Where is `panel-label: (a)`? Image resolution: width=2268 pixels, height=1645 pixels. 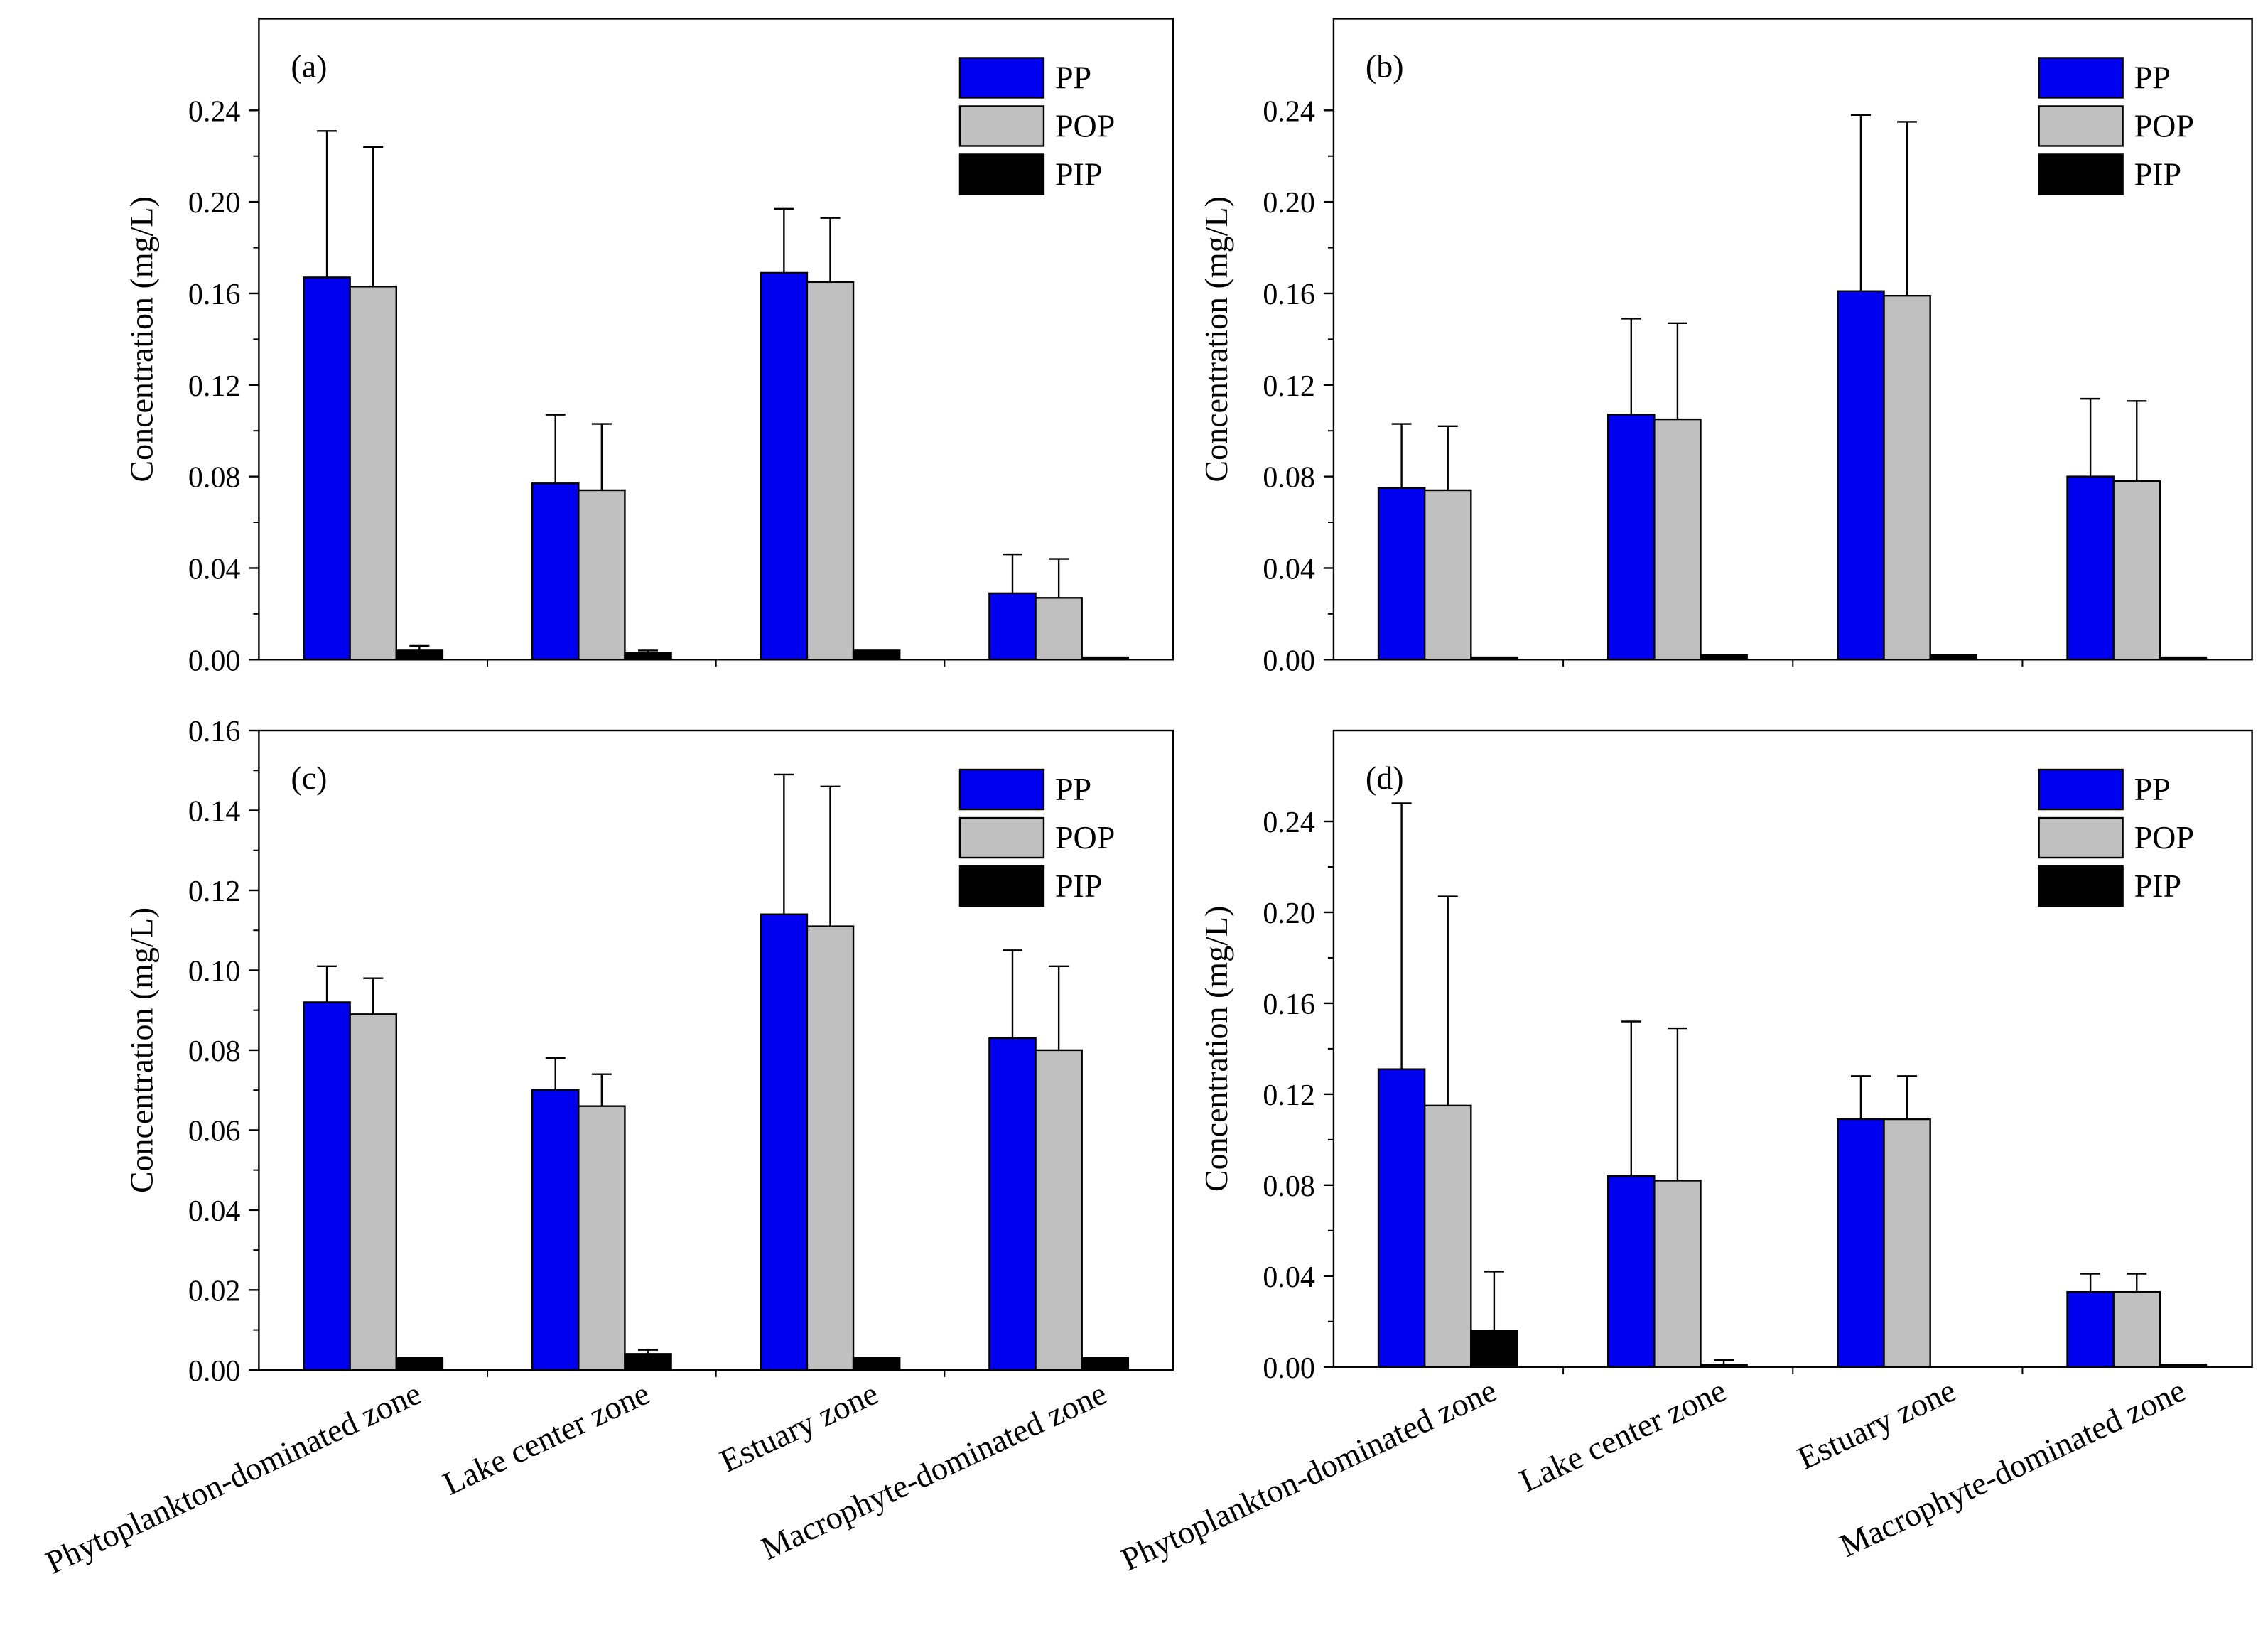
panel-label: (a) is located at coordinates (309, 66).